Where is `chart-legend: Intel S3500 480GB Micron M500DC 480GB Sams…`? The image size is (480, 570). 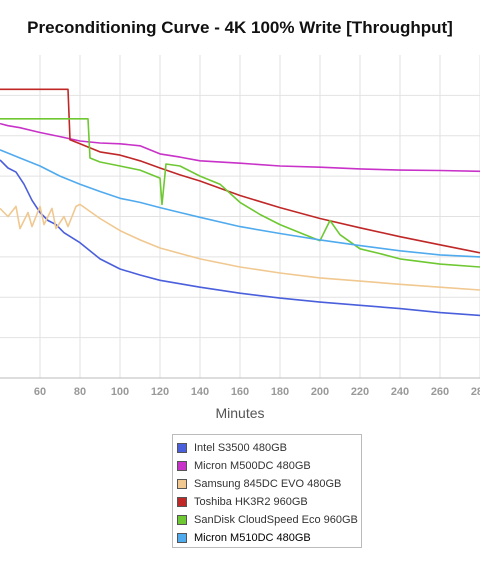 chart-legend: Intel S3500 480GB Micron M500DC 480GB Sams… is located at coordinates (267, 491).